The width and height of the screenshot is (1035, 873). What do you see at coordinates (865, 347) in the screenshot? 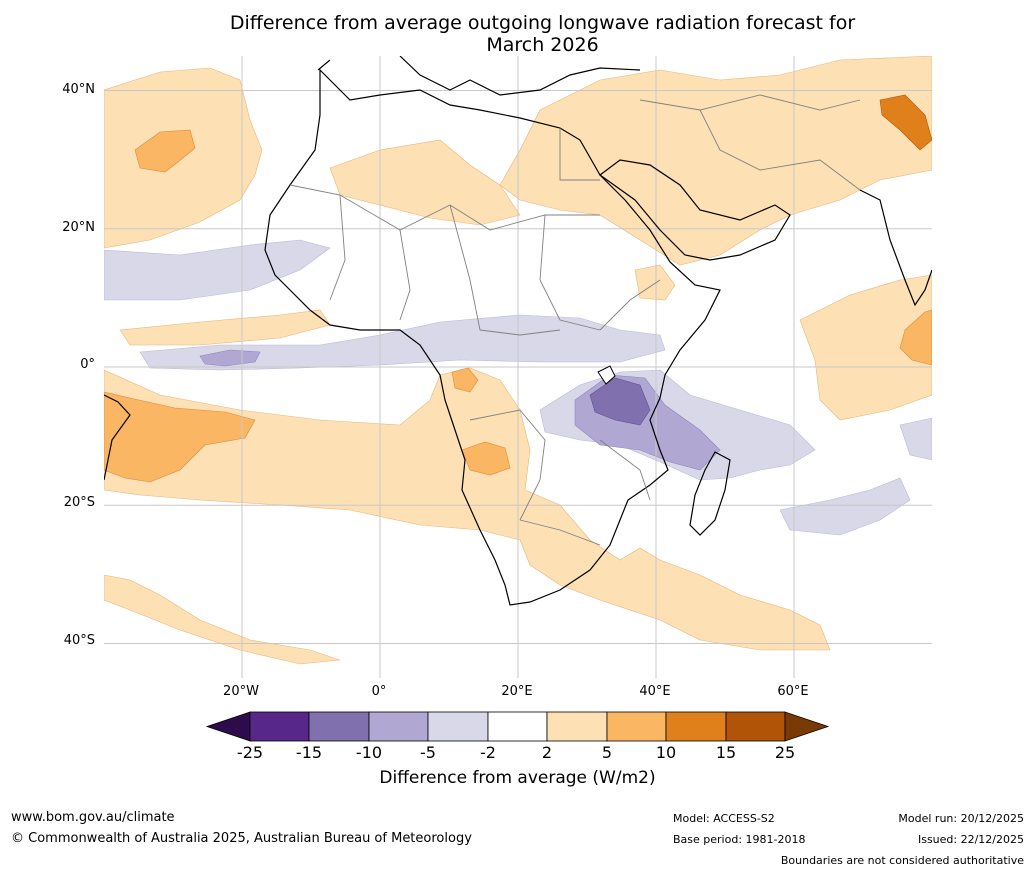
I see `anomaly-positive-east-indian` at bounding box center [865, 347].